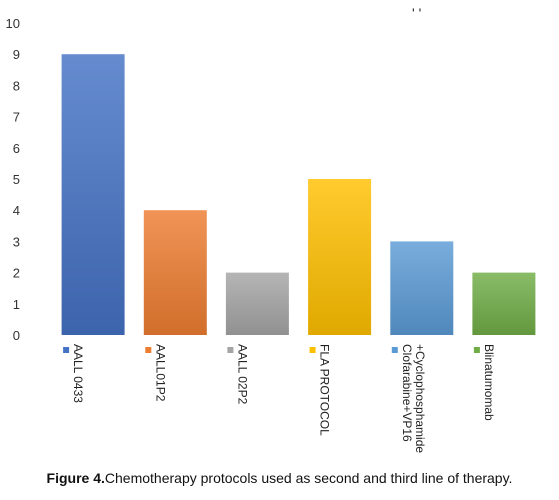  What do you see at coordinates (16, 241) in the screenshot?
I see `y-tick-label: 3` at bounding box center [16, 241].